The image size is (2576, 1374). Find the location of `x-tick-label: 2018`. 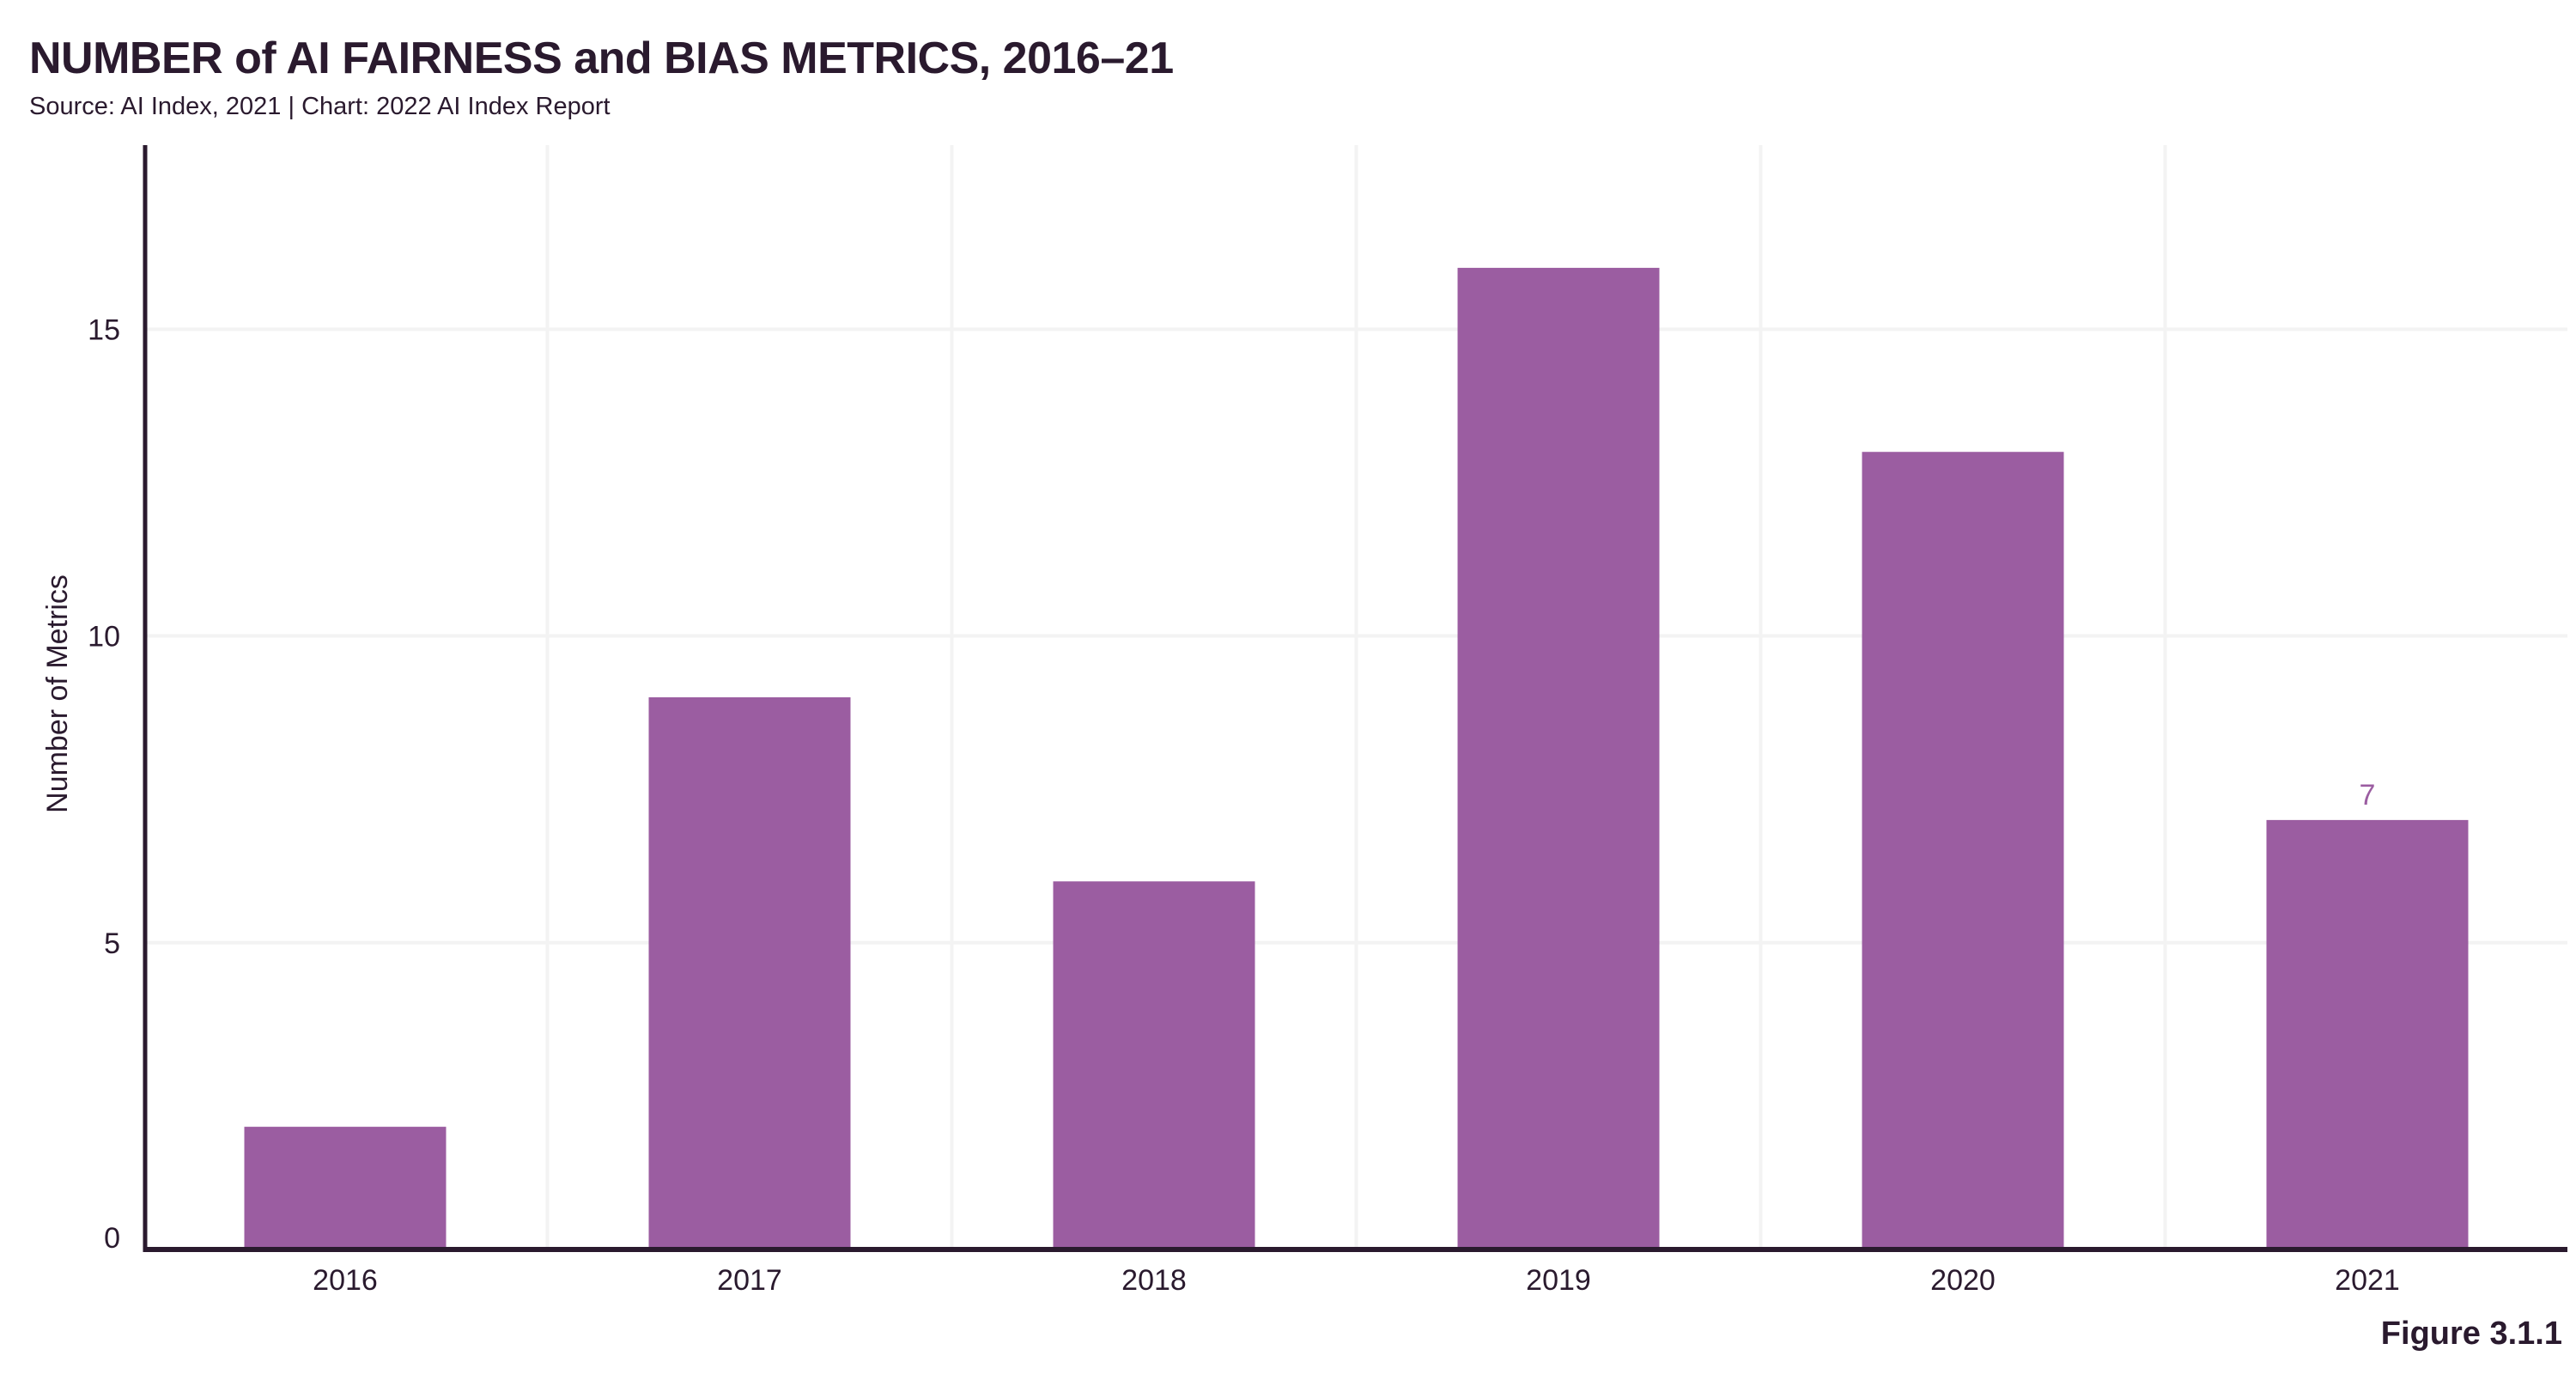

x-tick-label: 2018 is located at coordinates (1154, 1280).